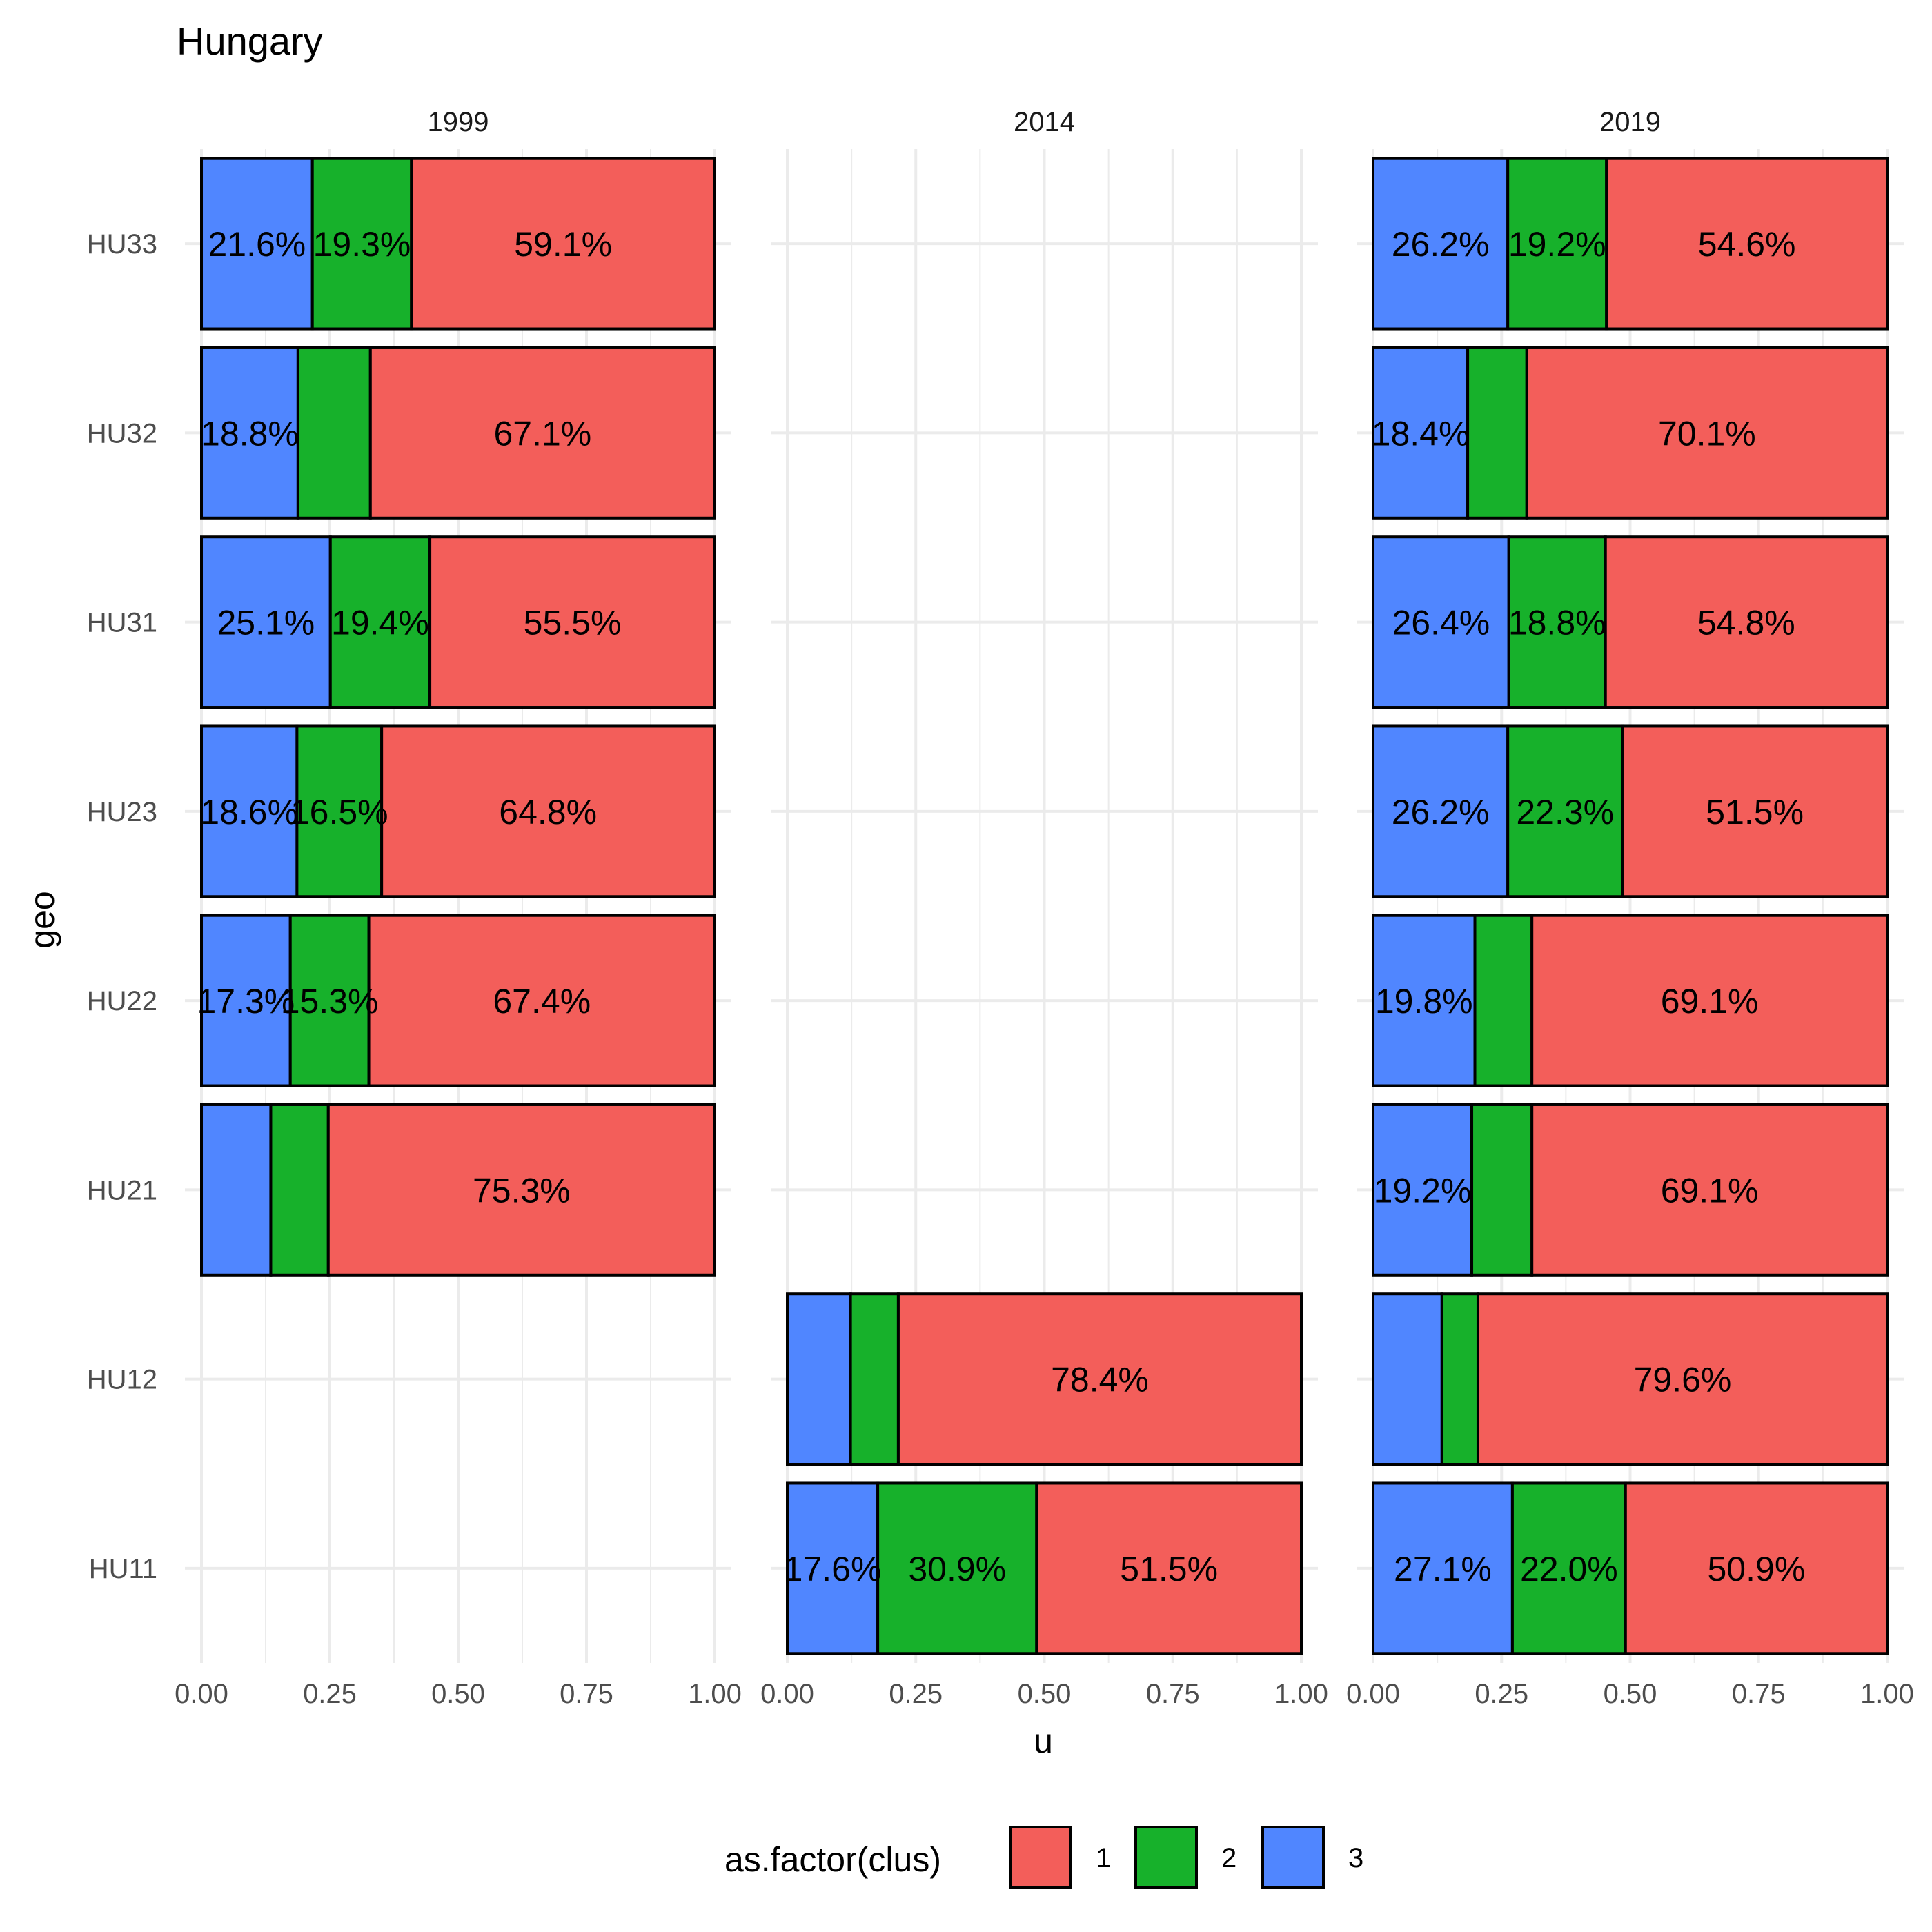 The height and width of the screenshot is (1932, 1932). Describe the element at coordinates (1569, 1569) in the screenshot. I see `bar-value-label: 22.0%` at that location.